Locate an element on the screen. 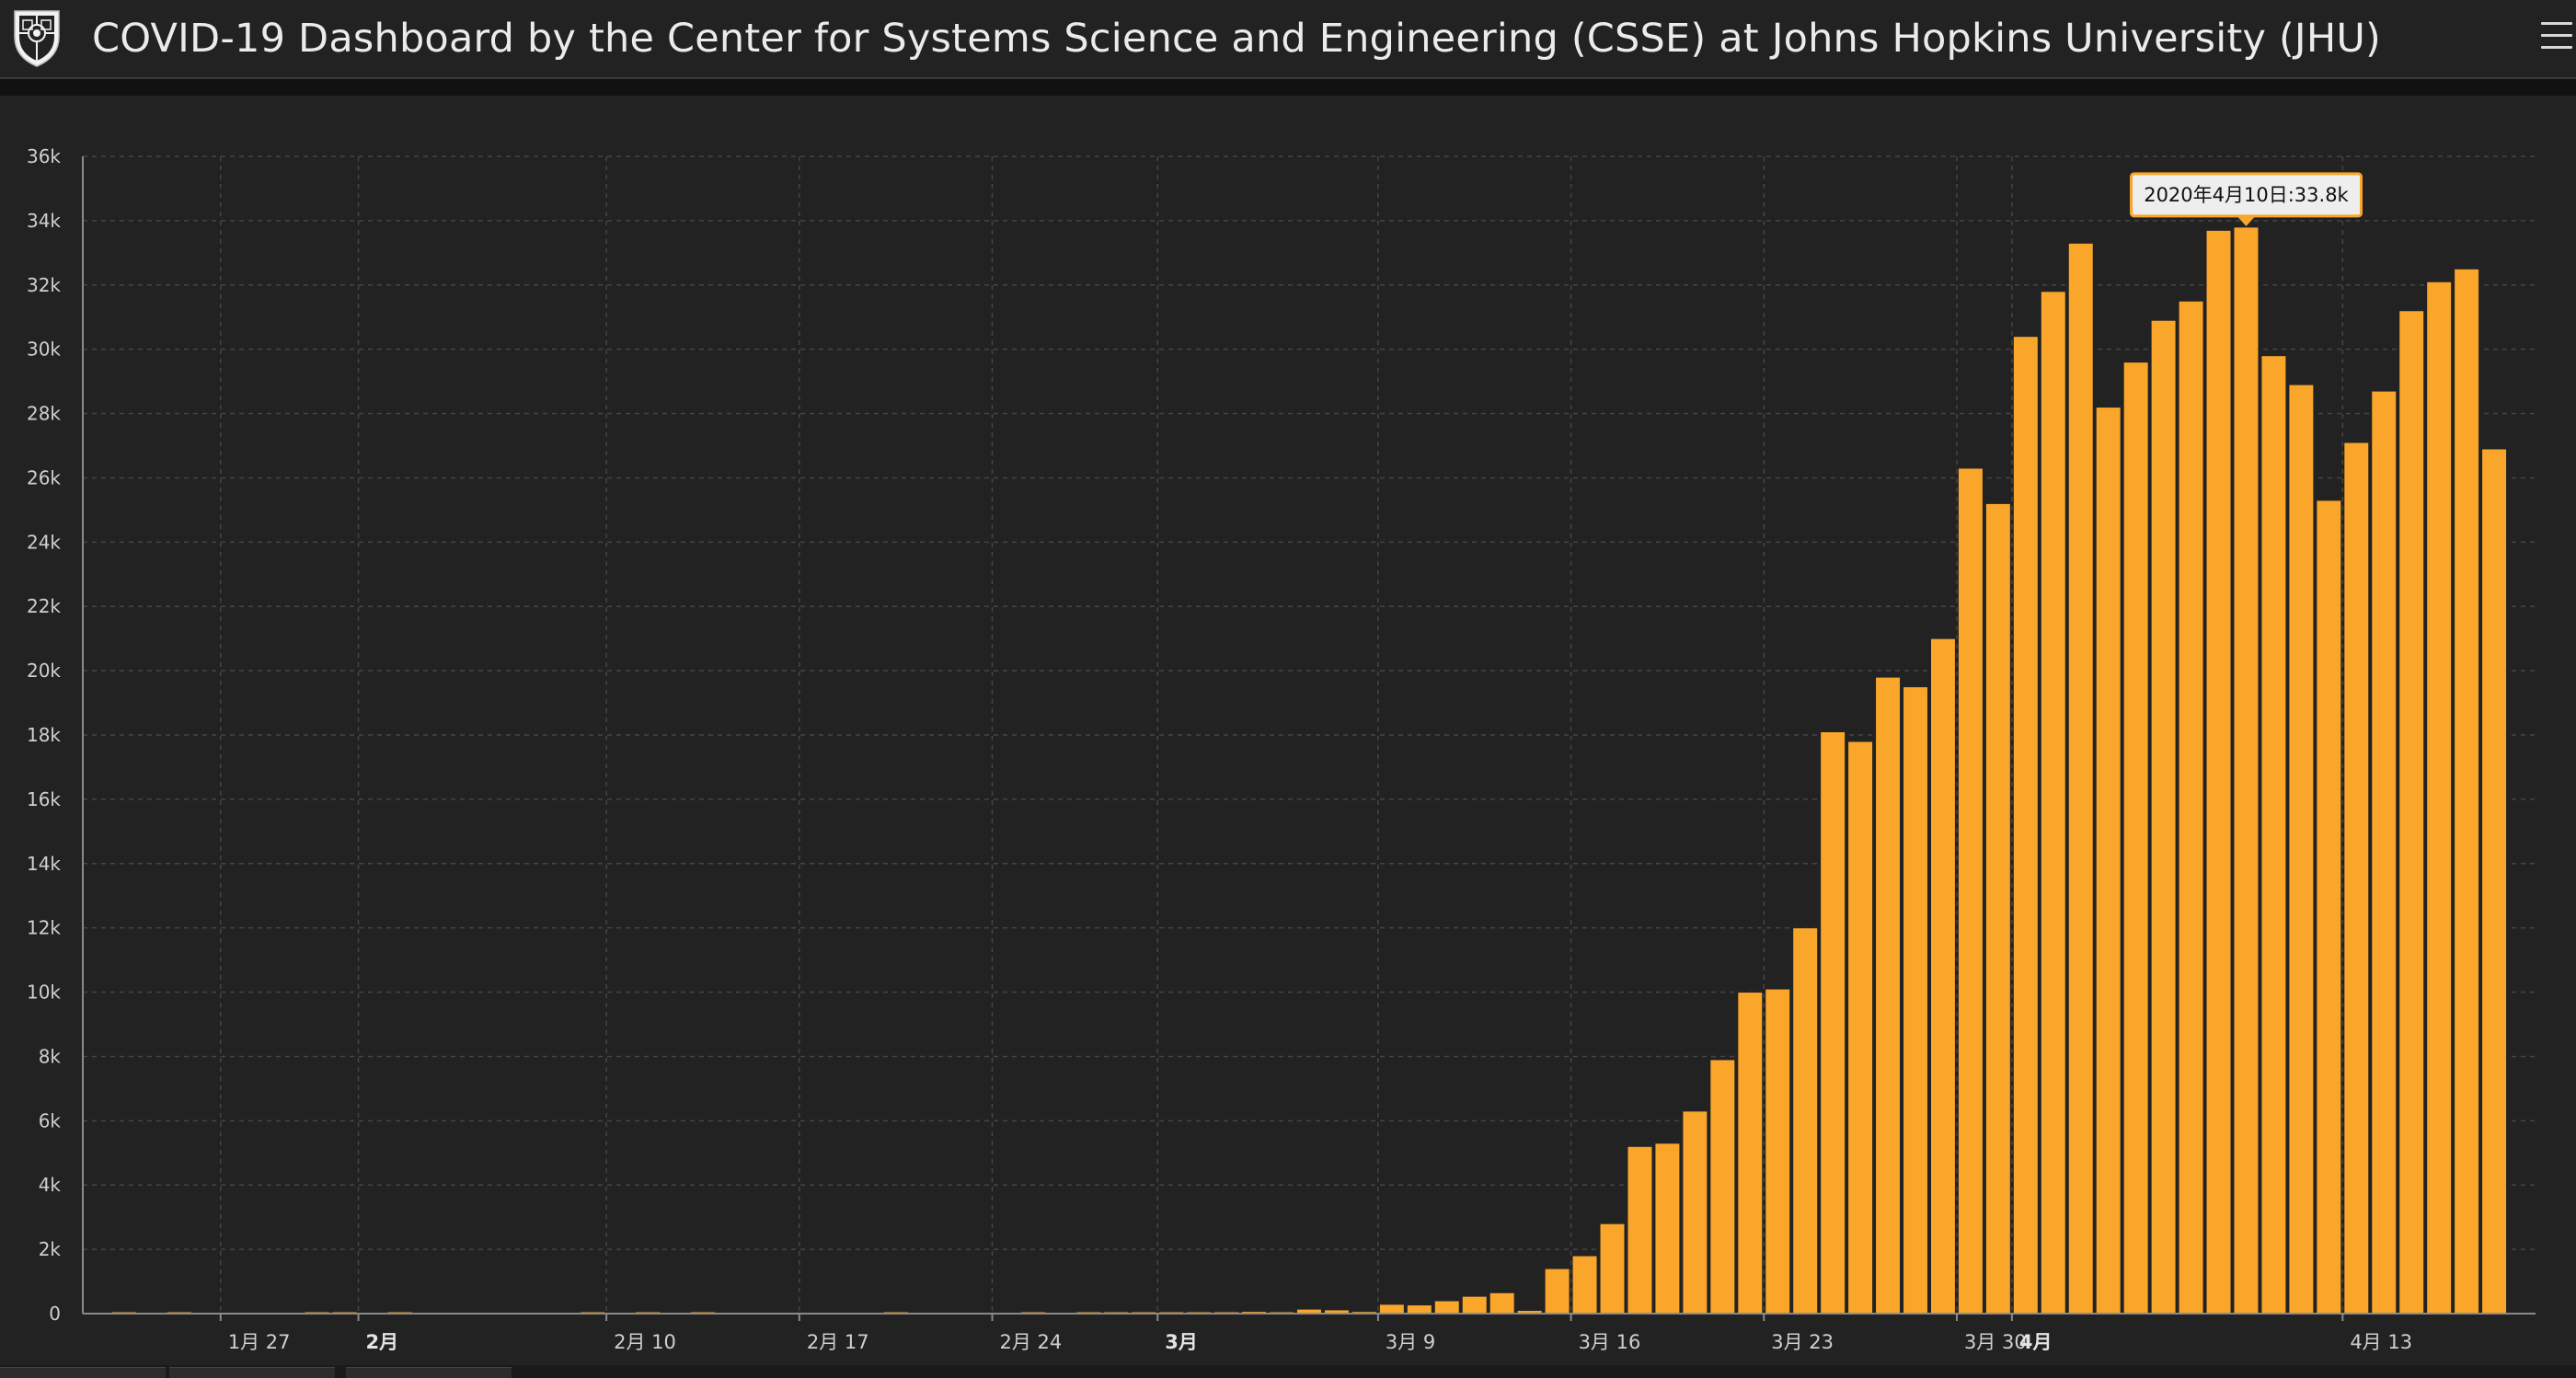 Image resolution: width=2576 pixels, height=1378 pixels. tooltip-text: 2020年4月10日:33.8k is located at coordinates (2246, 195).